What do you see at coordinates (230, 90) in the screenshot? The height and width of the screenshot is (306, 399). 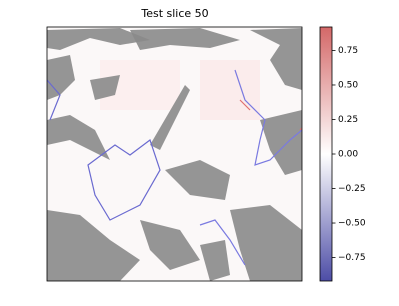 I see `tint` at bounding box center [230, 90].